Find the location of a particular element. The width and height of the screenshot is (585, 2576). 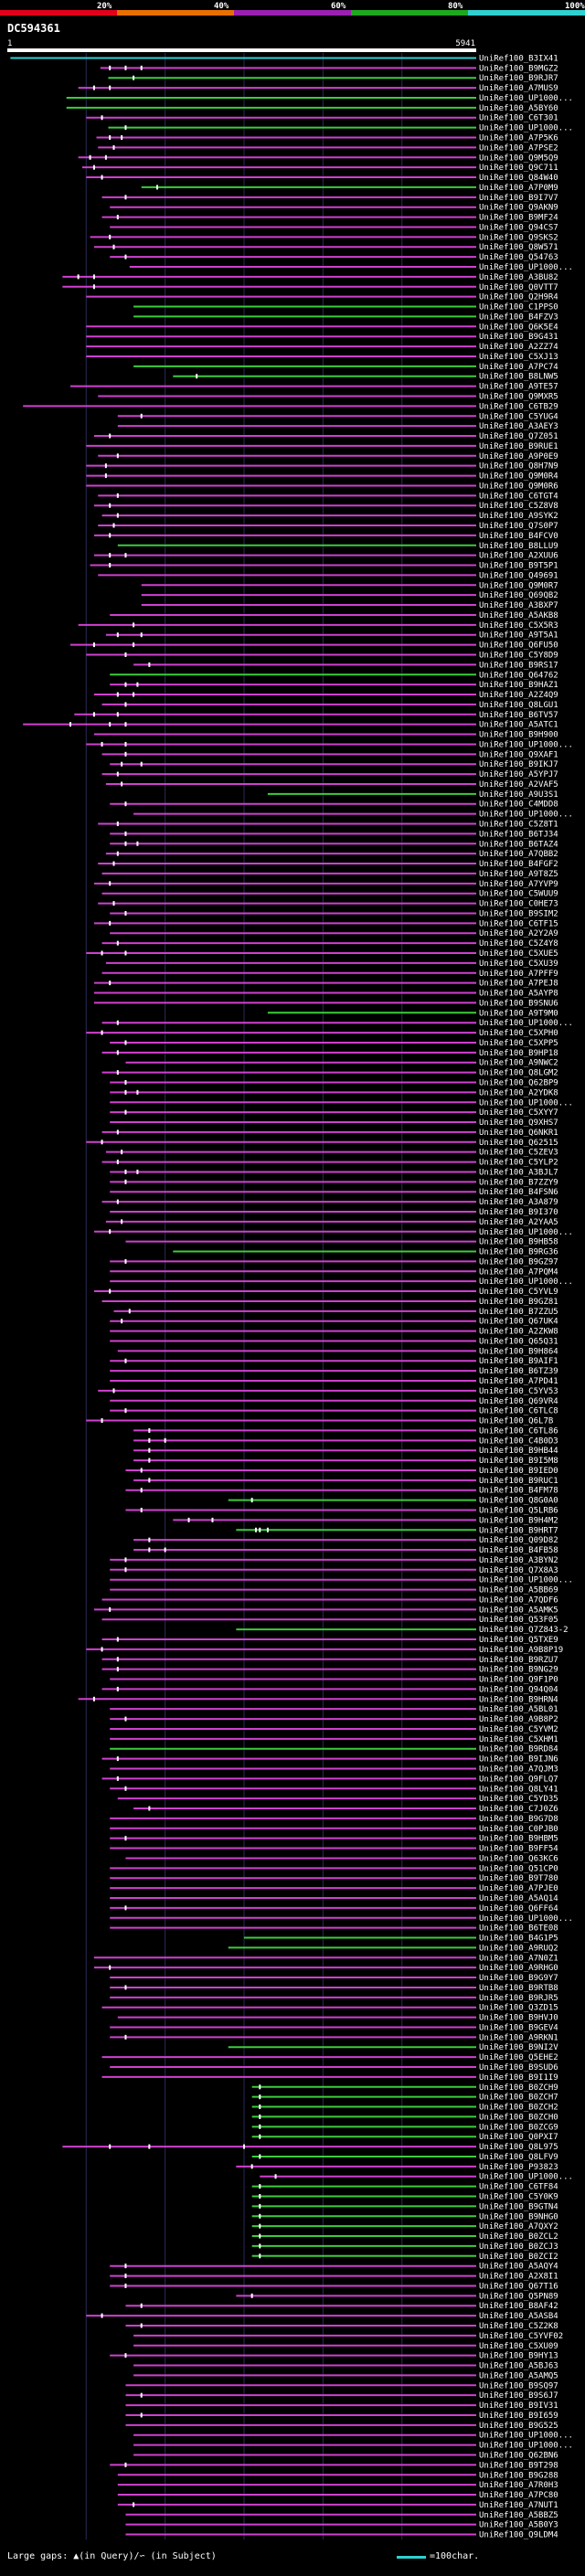

hit-row: UniRef100_B9HB44 is located at coordinates (345, 1451).